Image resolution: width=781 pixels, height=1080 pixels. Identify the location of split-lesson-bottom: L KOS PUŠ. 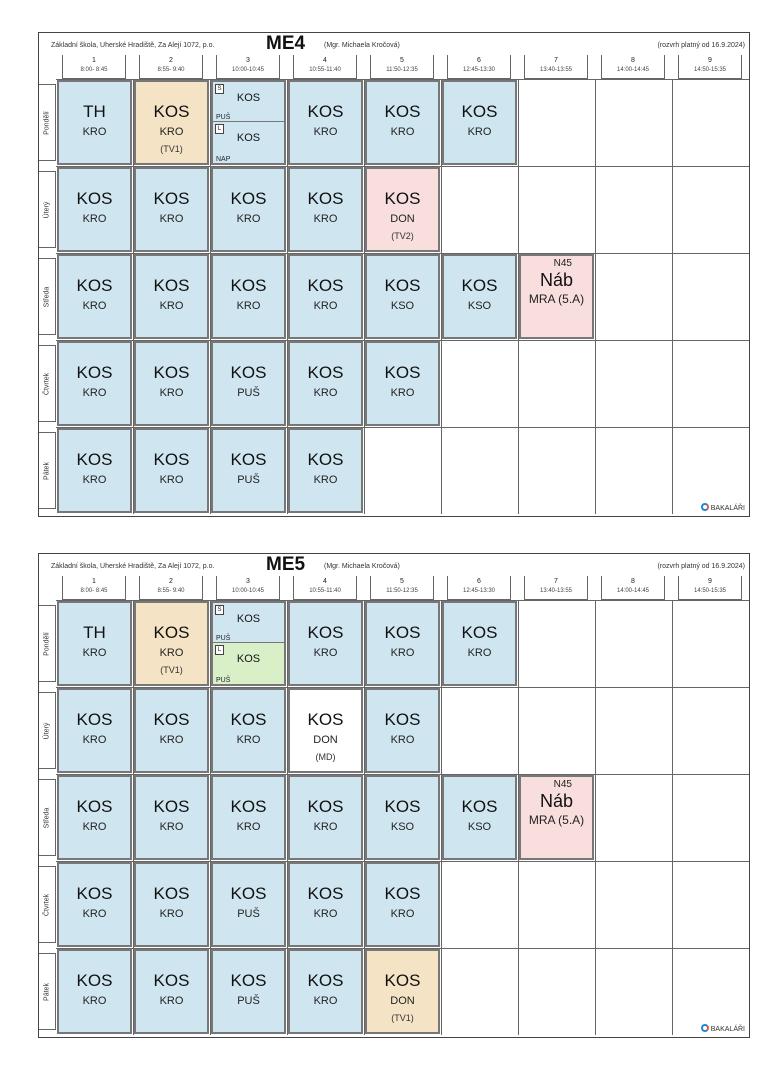
(248, 663).